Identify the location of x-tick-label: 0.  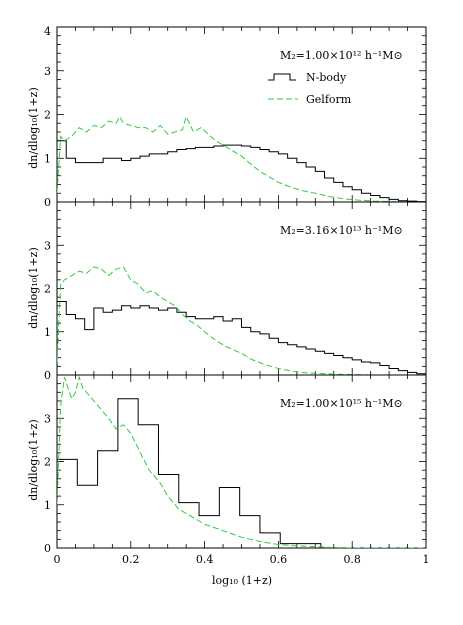
(57, 559).